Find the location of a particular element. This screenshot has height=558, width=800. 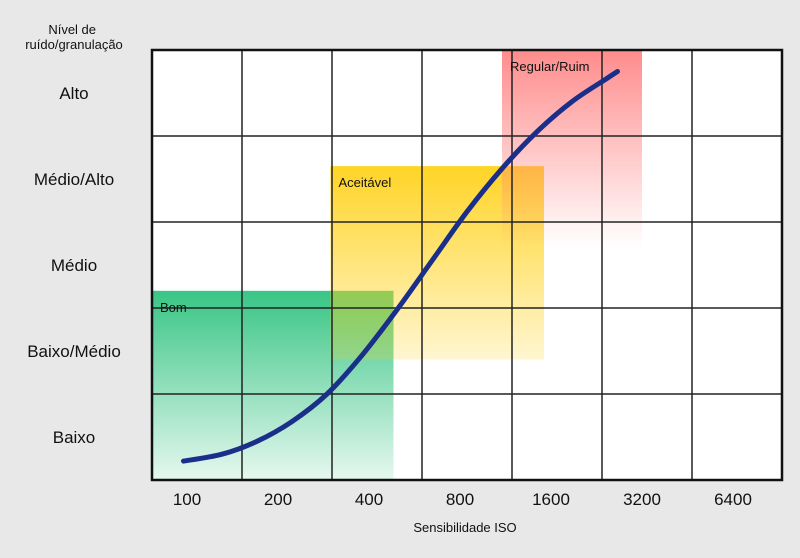

x-tick-labels: 100 200 400 800 1600 3200 6400 is located at coordinates (462, 499).